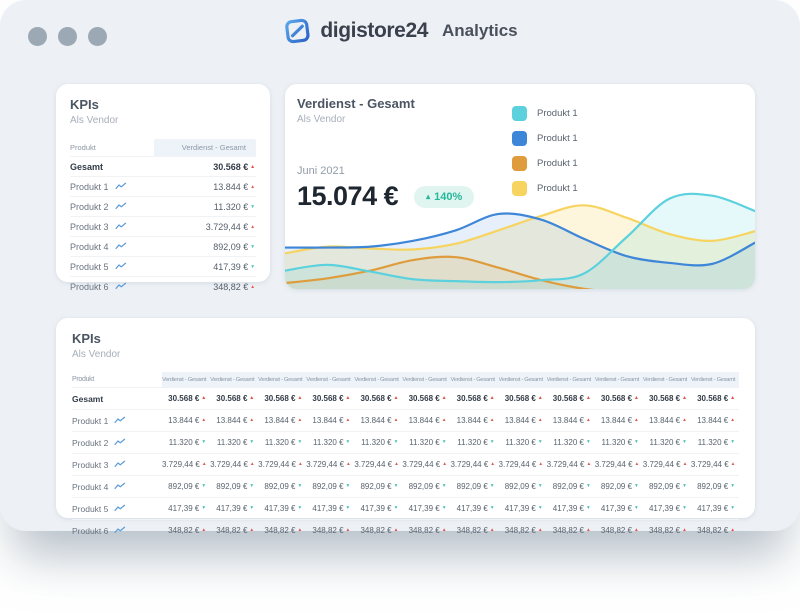 Image resolution: width=800 pixels, height=613 pixels. Describe the element at coordinates (163, 246) in the screenshot. I see `table-row: Produkt 4 892,09 € ▾` at that location.